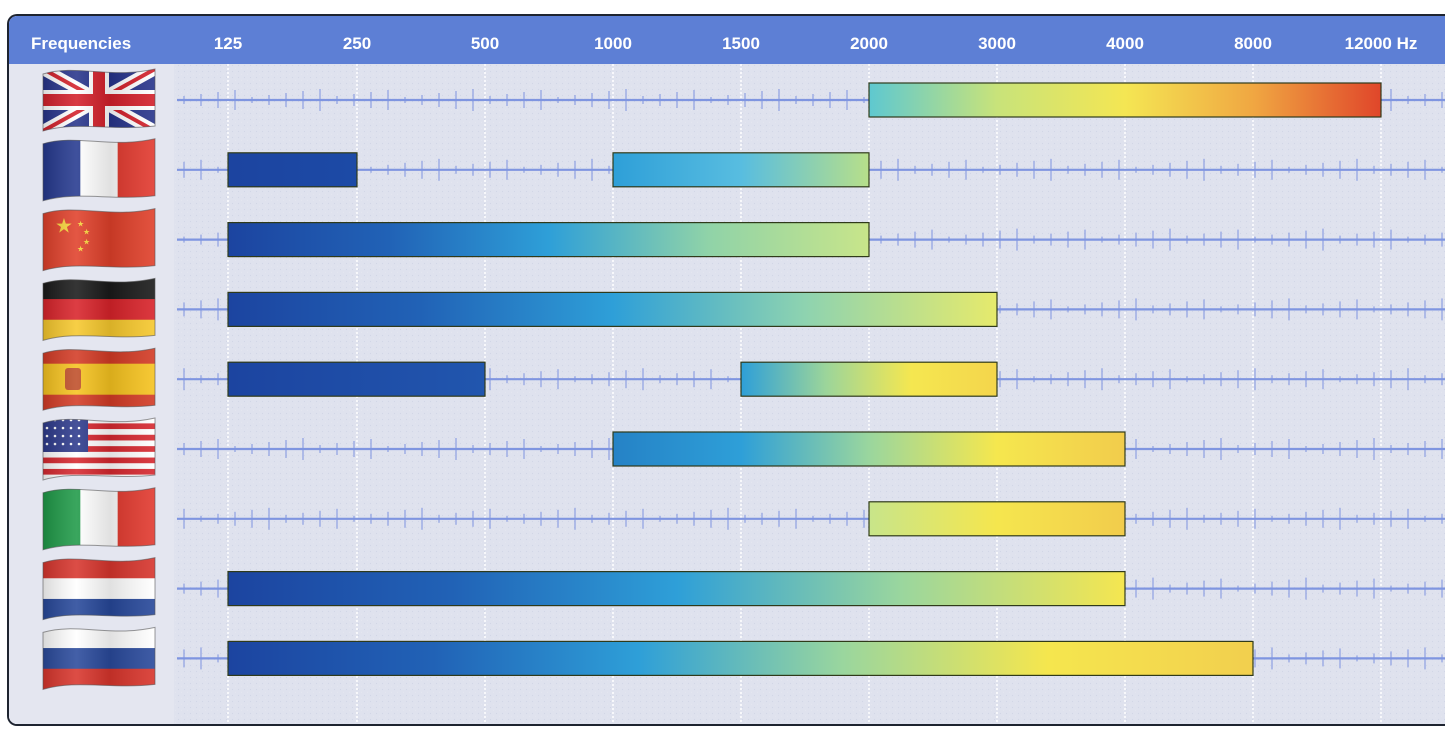 This screenshot has height=730, width=1446. What do you see at coordinates (99, 379) in the screenshot?
I see `spain-flag-icon` at bounding box center [99, 379].